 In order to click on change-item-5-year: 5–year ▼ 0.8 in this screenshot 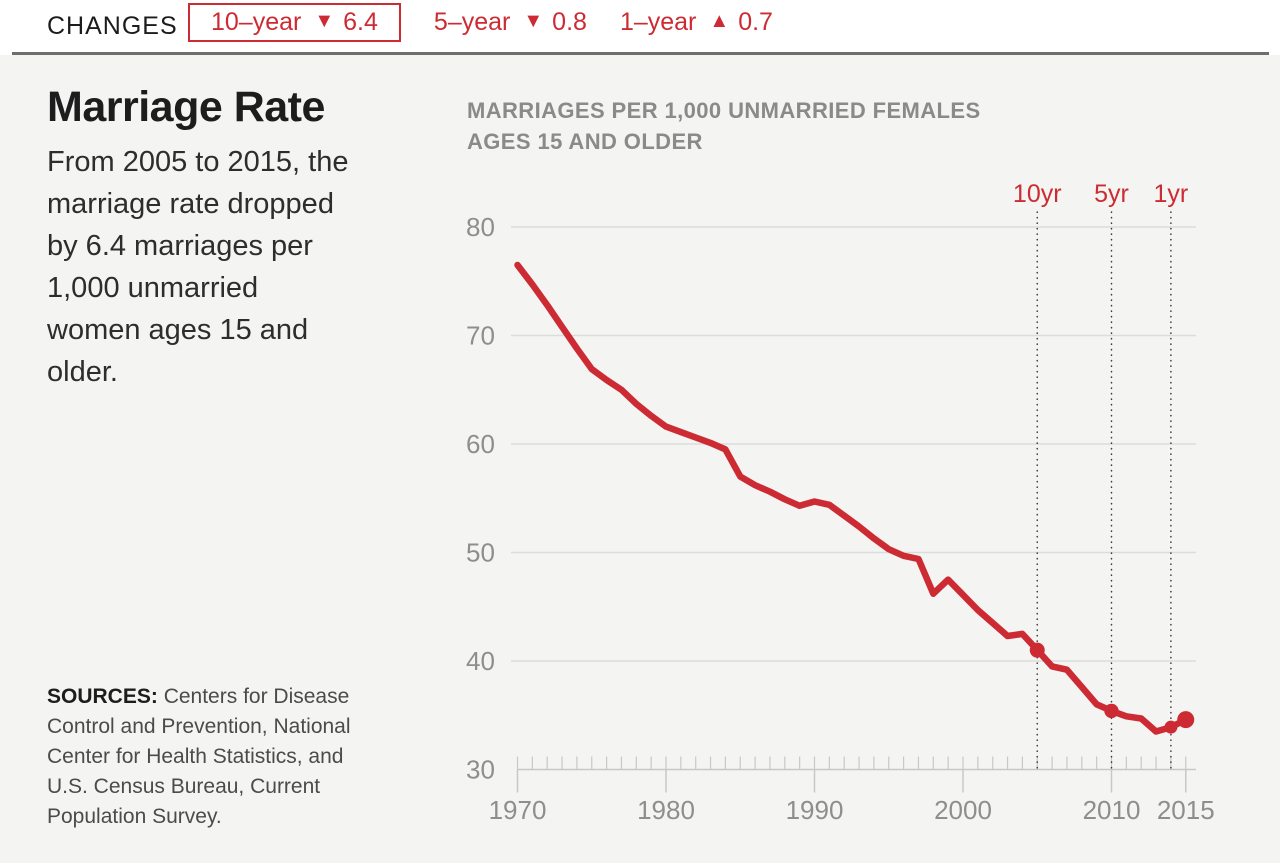, I will do `click(510, 22)`.